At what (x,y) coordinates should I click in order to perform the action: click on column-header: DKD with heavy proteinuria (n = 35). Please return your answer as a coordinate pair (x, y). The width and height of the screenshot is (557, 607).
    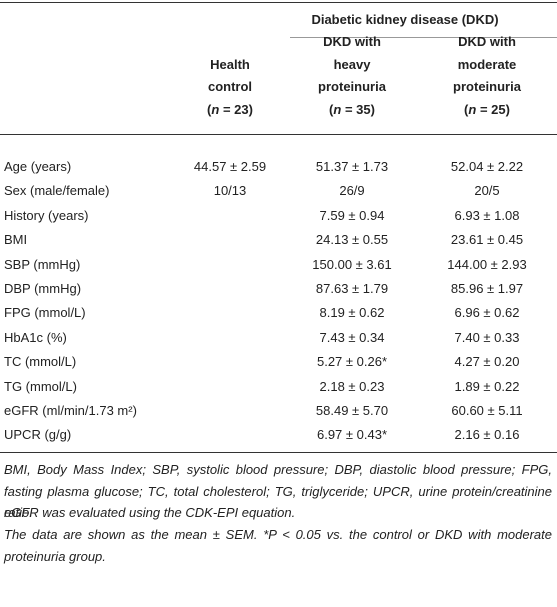
    Looking at the image, I should click on (352, 76).